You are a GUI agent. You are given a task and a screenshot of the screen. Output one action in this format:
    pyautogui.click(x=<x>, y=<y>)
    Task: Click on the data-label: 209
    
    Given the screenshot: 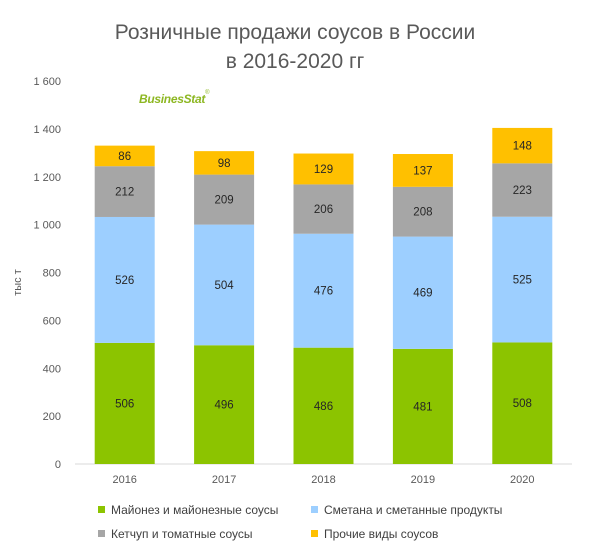 What is the action you would take?
    pyautogui.click(x=224, y=201)
    